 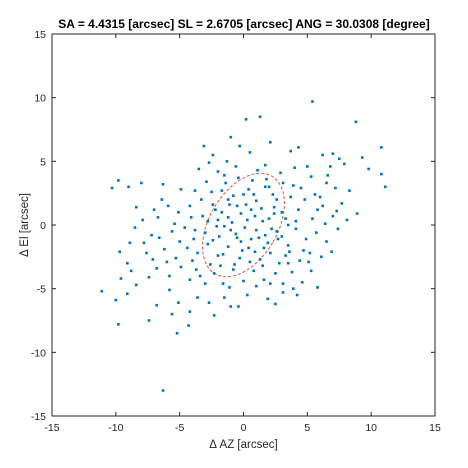 I want to click on y-tick-label-1: -10, so click(x=38, y=353).